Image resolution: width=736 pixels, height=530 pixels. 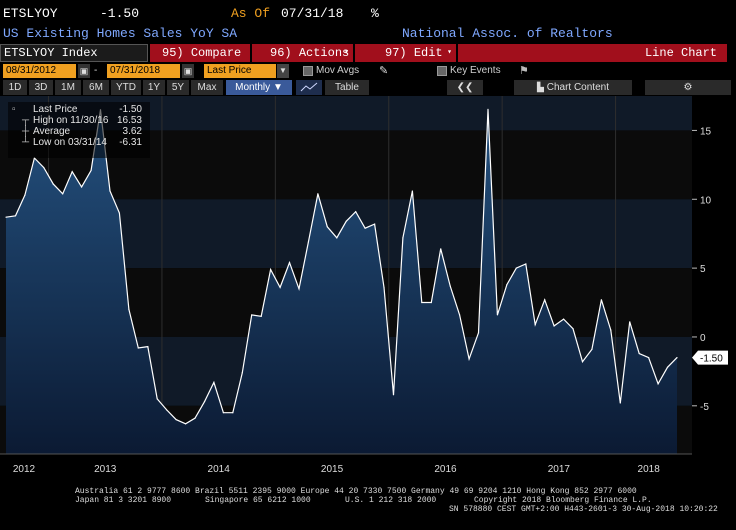 I want to click on as-of-label: As Of, so click(x=251, y=13).